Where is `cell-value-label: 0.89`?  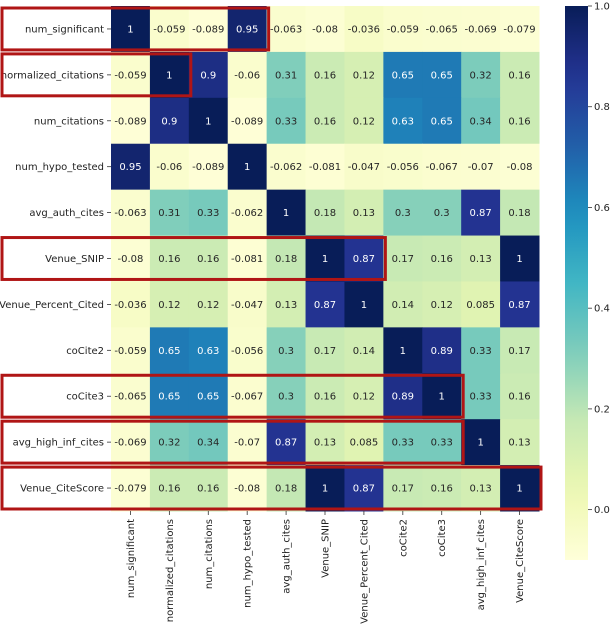 cell-value-label: 0.89 is located at coordinates (403, 397).